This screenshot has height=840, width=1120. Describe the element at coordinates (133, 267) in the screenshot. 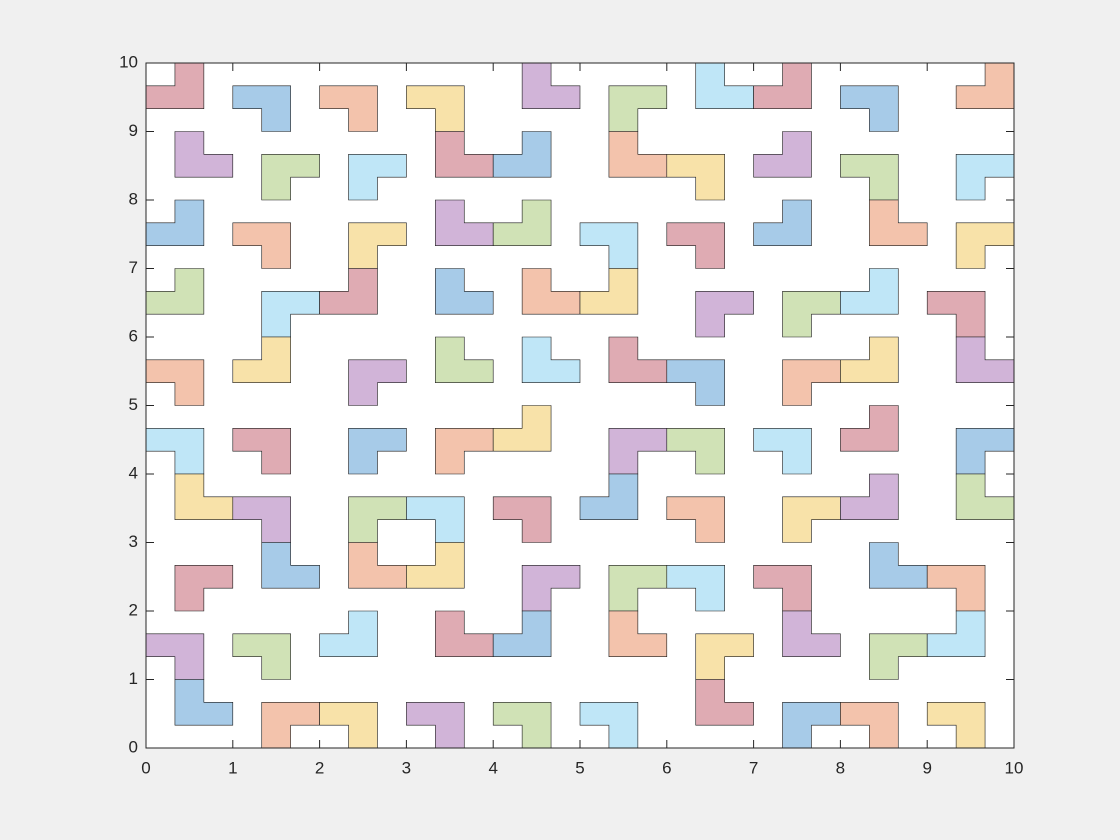

I see `y-tick-label: 7` at that location.